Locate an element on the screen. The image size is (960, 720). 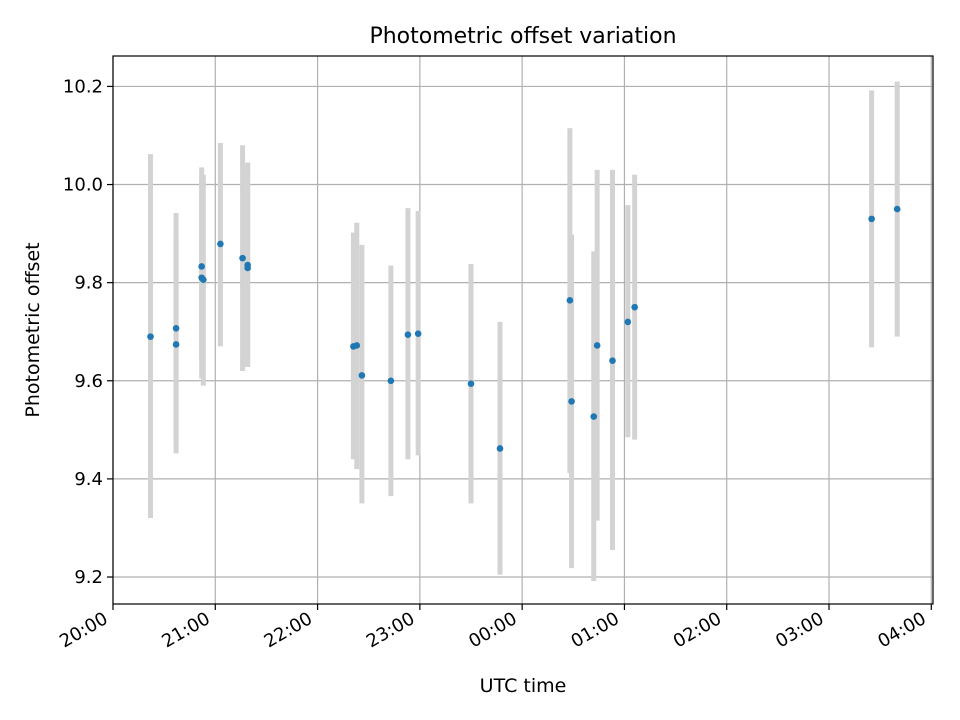
y-axis-ticks: 9.2 9.4 9.6 9.8 10.0 10.2 is located at coordinates (88, 332).